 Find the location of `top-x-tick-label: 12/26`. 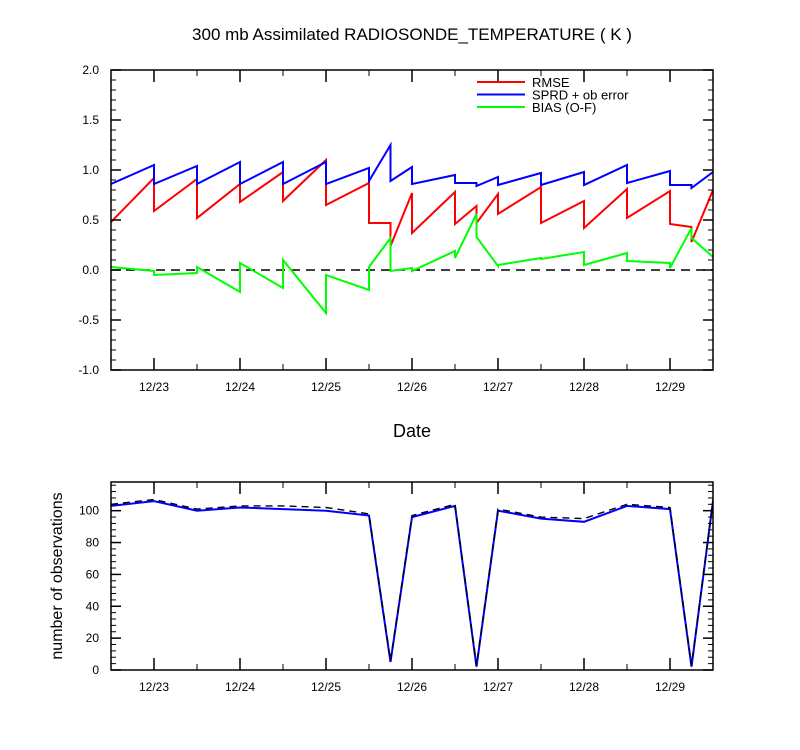

top-x-tick-label: 12/26 is located at coordinates (412, 387).